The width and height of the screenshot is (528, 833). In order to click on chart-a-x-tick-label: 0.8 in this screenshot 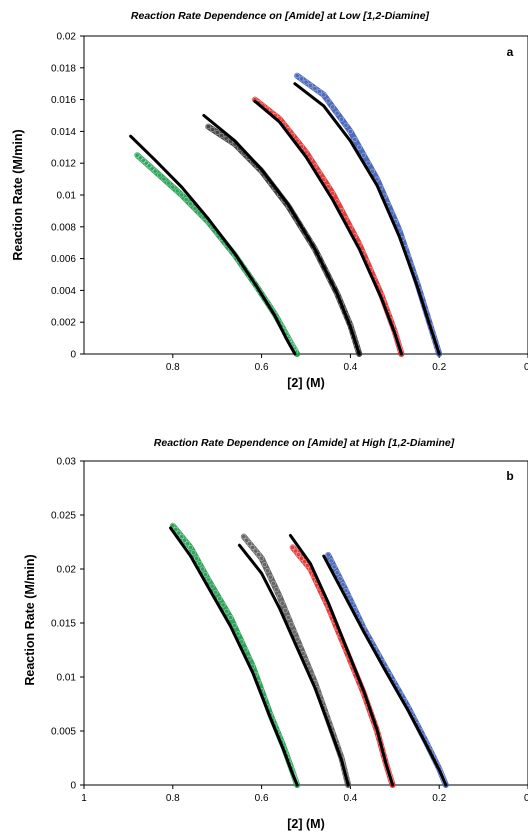, I will do `click(173, 367)`.